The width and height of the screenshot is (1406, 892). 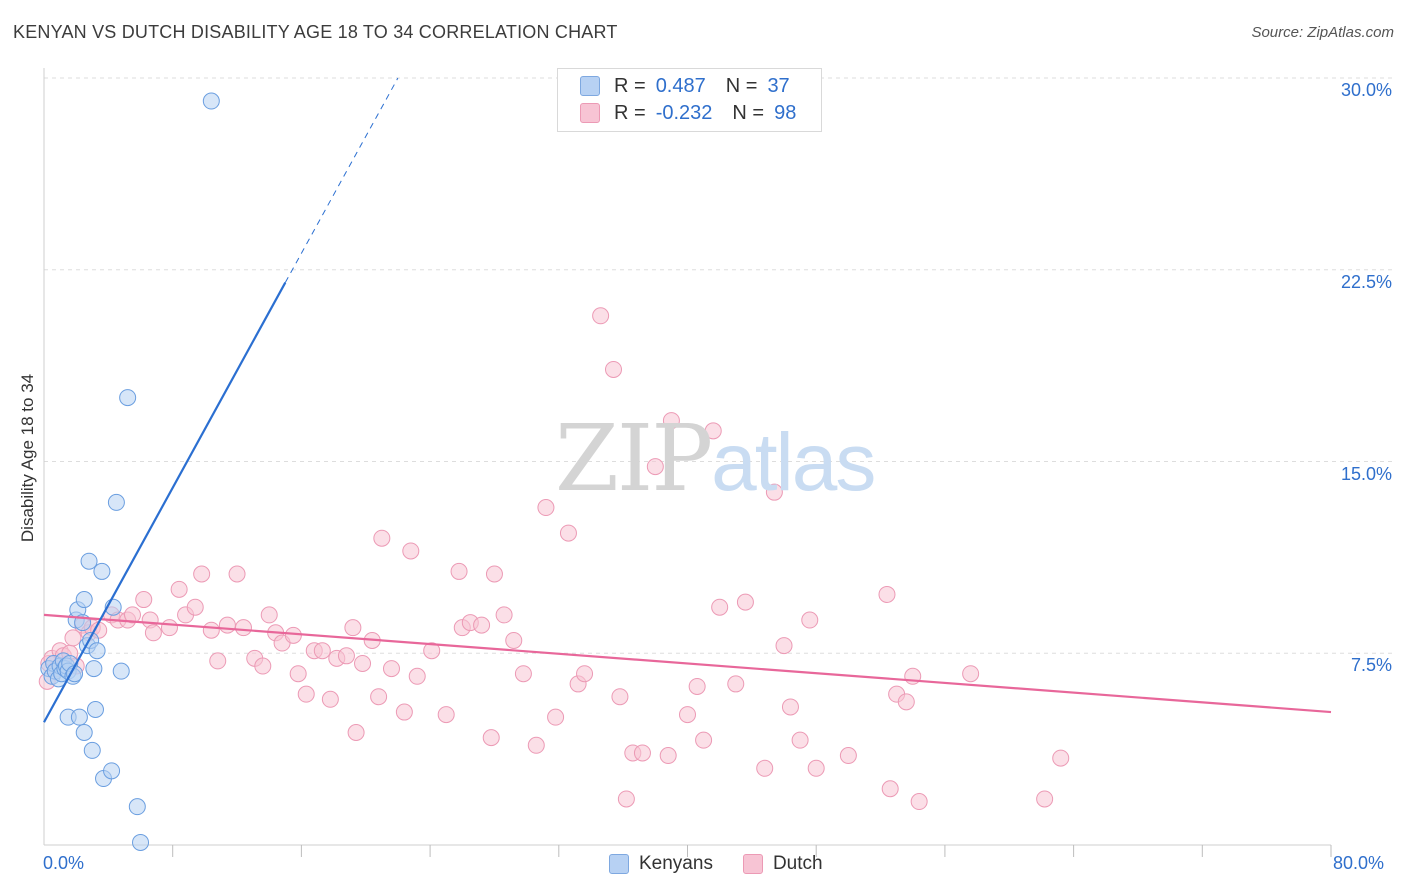 I want to click on watermark-atlas: atlas, so click(x=793, y=462).